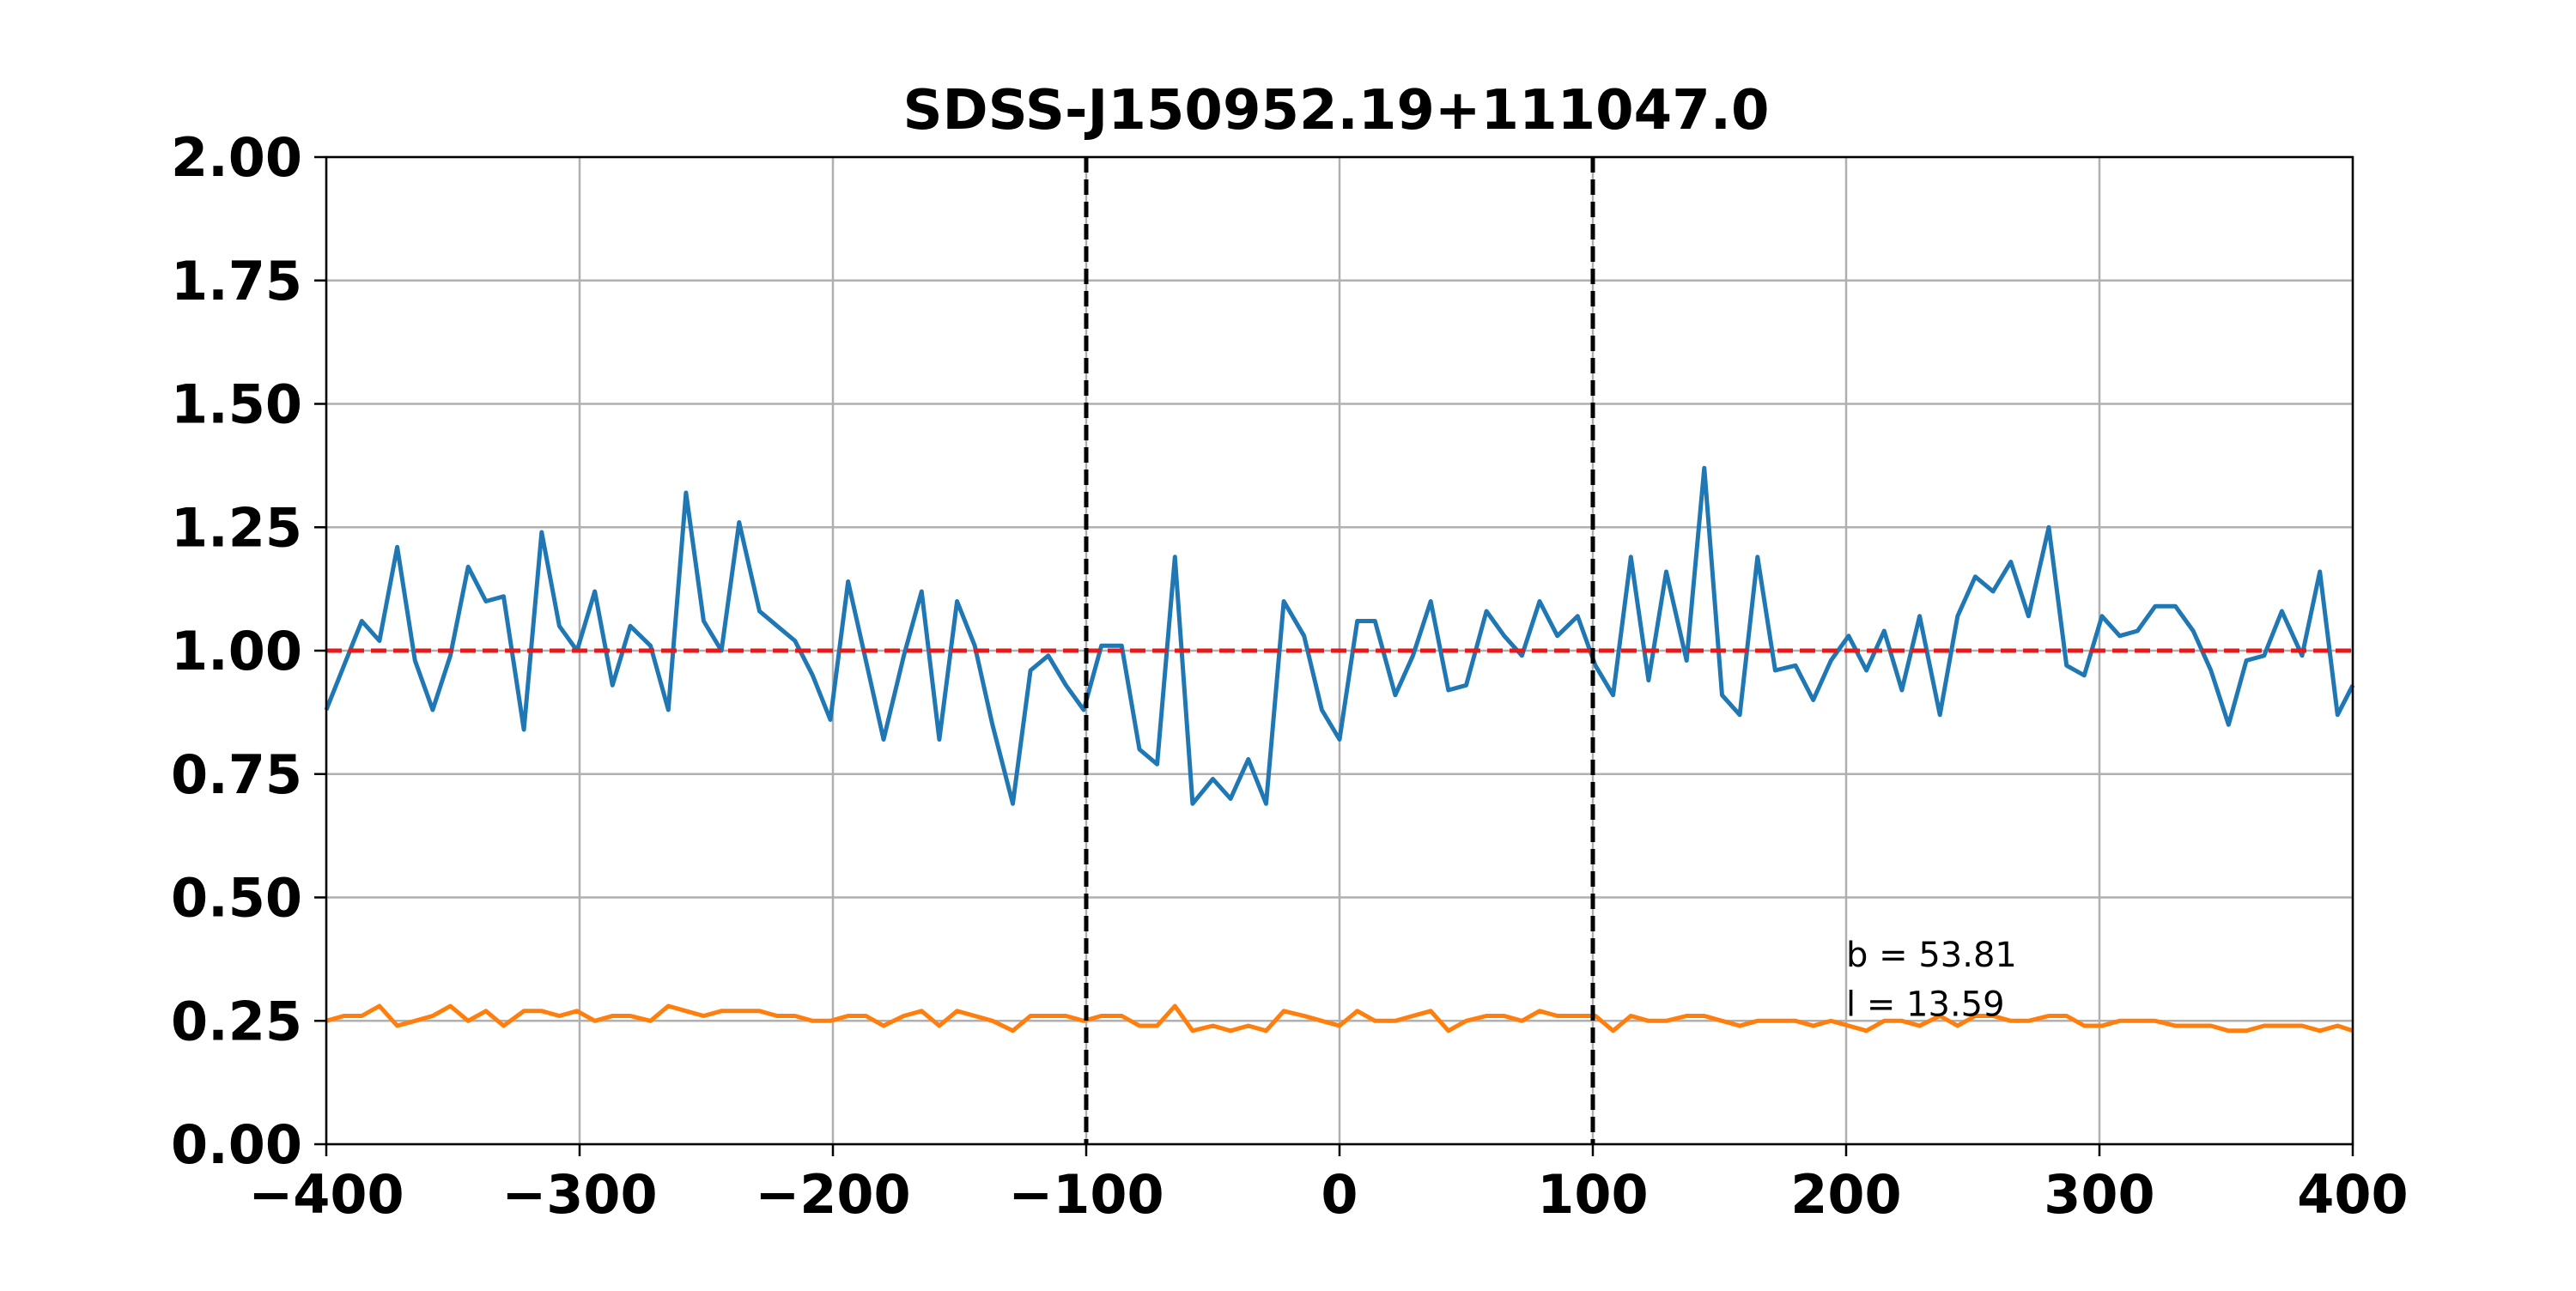 This screenshot has width=2576, height=1291. What do you see at coordinates (1931, 980) in the screenshot?
I see `annotations: b = 53.81 l = 13.59` at bounding box center [1931, 980].